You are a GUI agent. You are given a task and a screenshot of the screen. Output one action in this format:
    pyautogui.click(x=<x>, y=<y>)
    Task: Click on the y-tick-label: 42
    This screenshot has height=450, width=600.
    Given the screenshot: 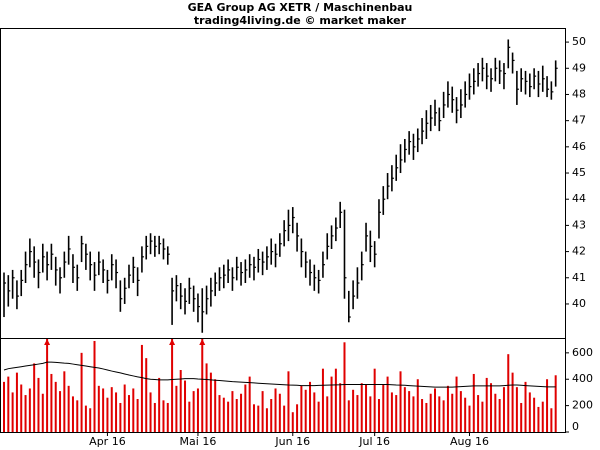 What is the action you would take?
    pyautogui.click(x=579, y=251)
    